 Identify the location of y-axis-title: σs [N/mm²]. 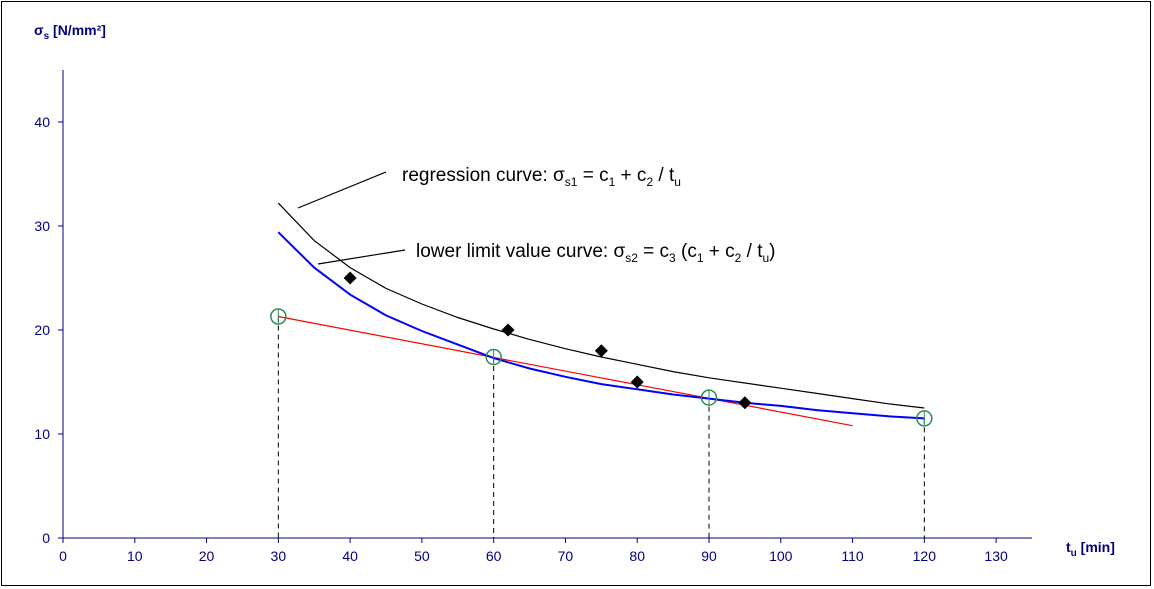
(70, 32).